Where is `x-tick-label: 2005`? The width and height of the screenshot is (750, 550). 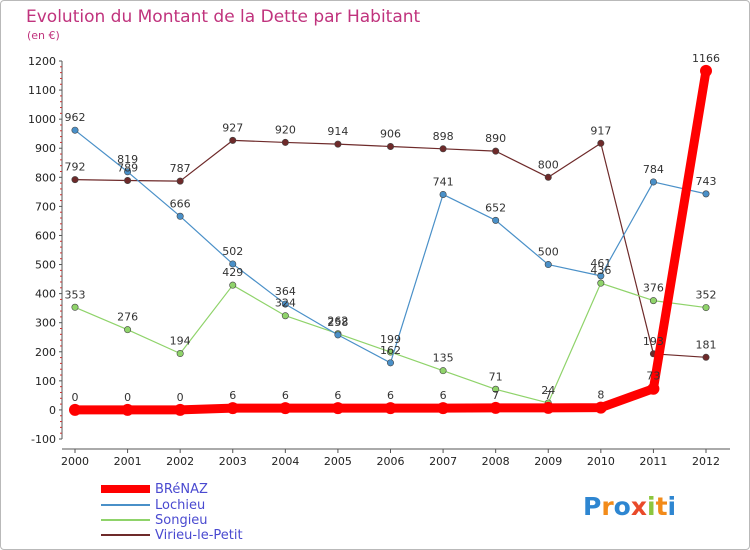 x-tick-label: 2005 is located at coordinates (338, 461).